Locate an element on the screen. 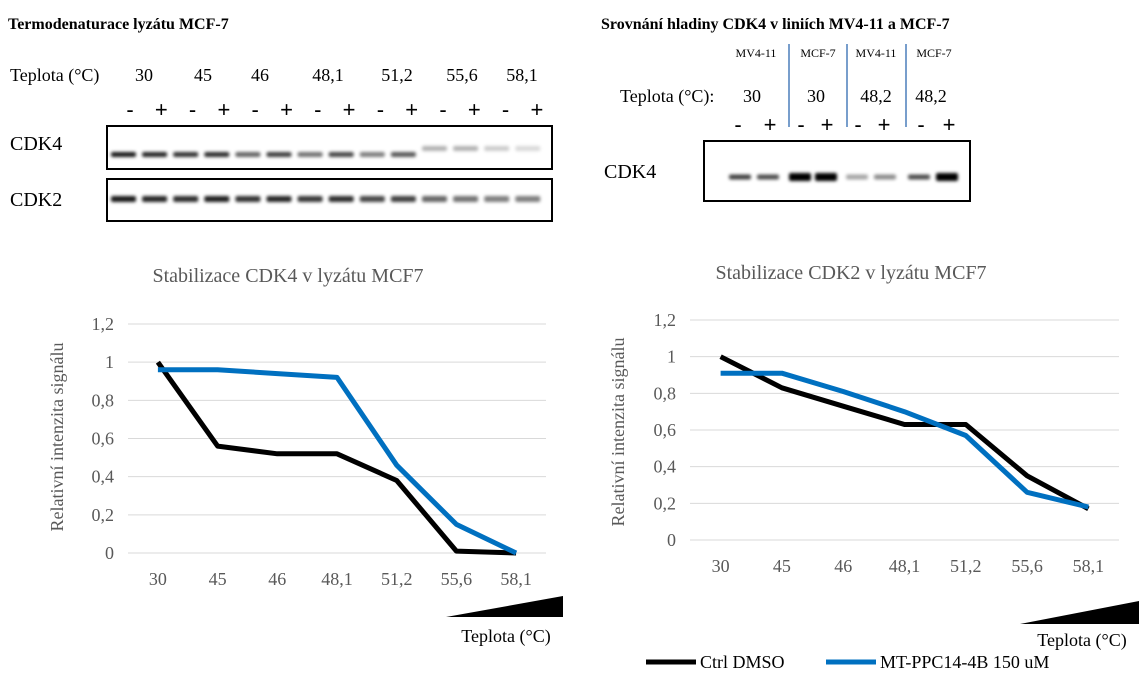 The height and width of the screenshot is (673, 1144). x-tick-label: 48,1 is located at coordinates (905, 566).